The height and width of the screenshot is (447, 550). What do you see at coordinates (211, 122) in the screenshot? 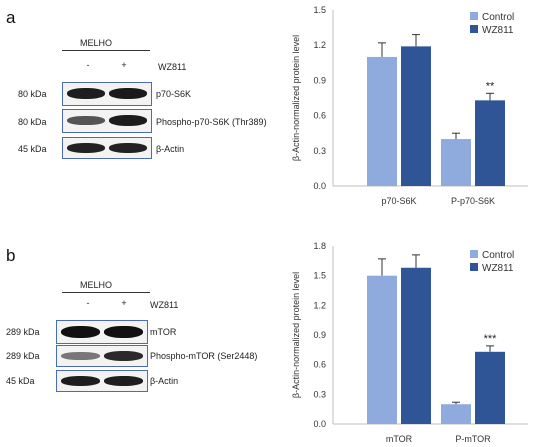
I see `blot-name-phospho-p70-s6k: Phospho-p70-S6K (Thr389)` at bounding box center [211, 122].